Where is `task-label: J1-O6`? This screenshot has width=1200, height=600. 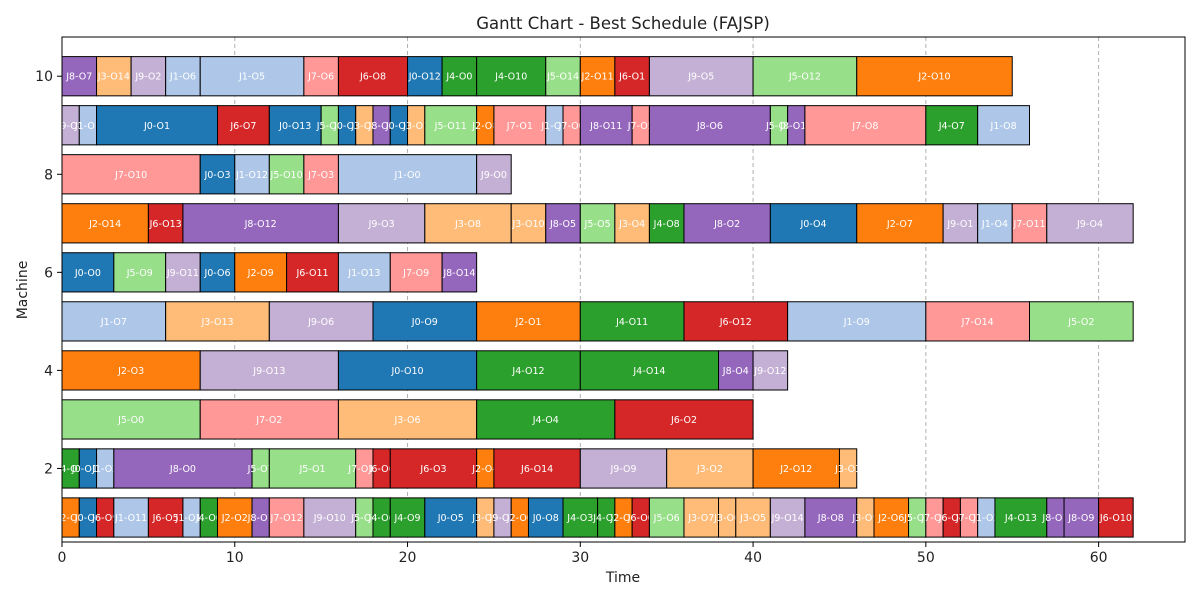
task-label: J1-O6 is located at coordinates (182, 77).